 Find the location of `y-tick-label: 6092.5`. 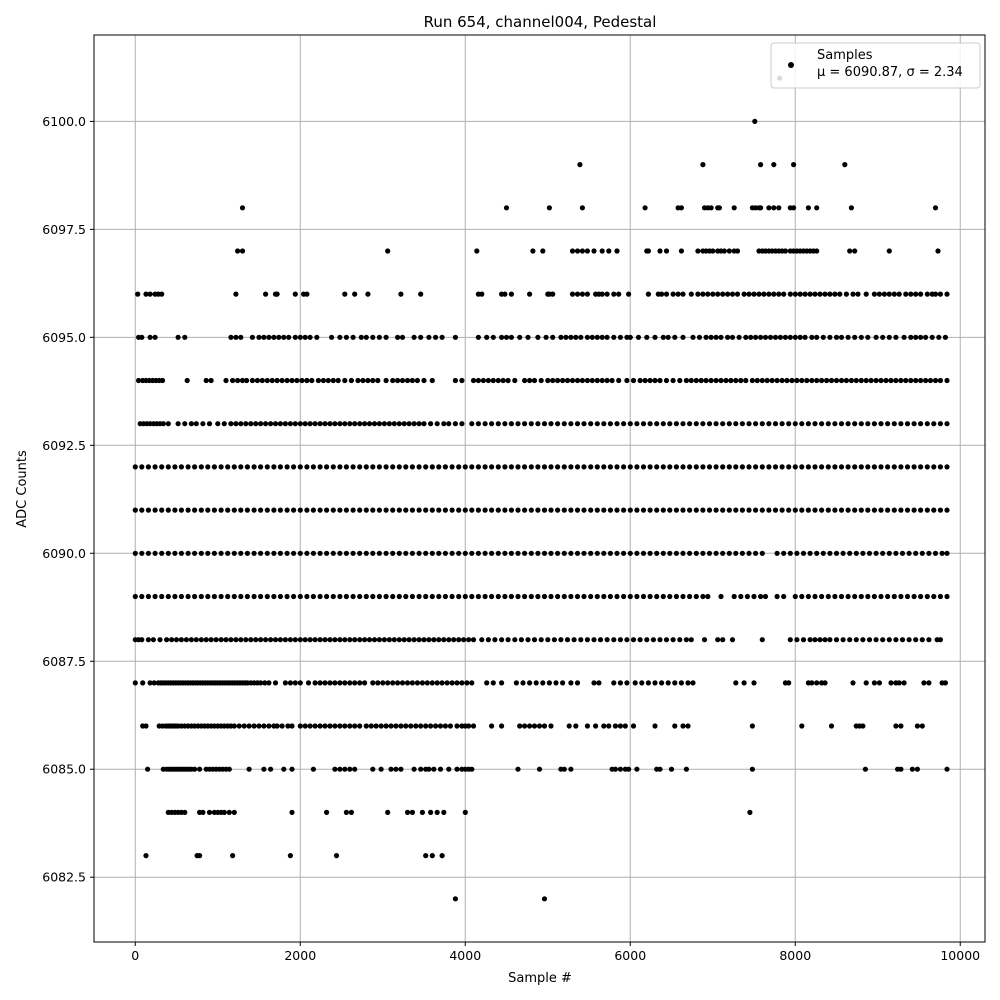

y-tick-label: 6092.5 is located at coordinates (64, 445).